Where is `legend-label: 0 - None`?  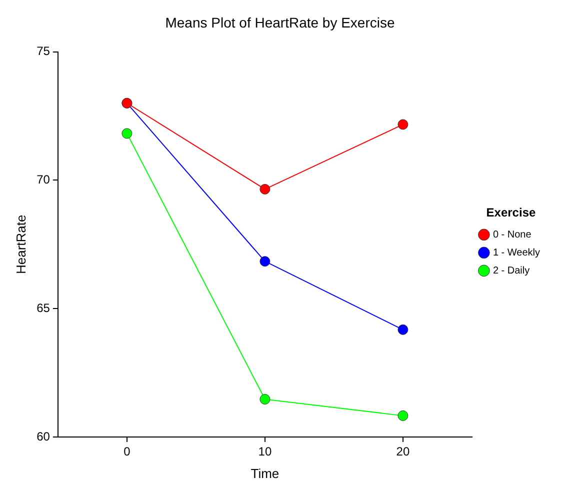 legend-label: 0 - None is located at coordinates (512, 234).